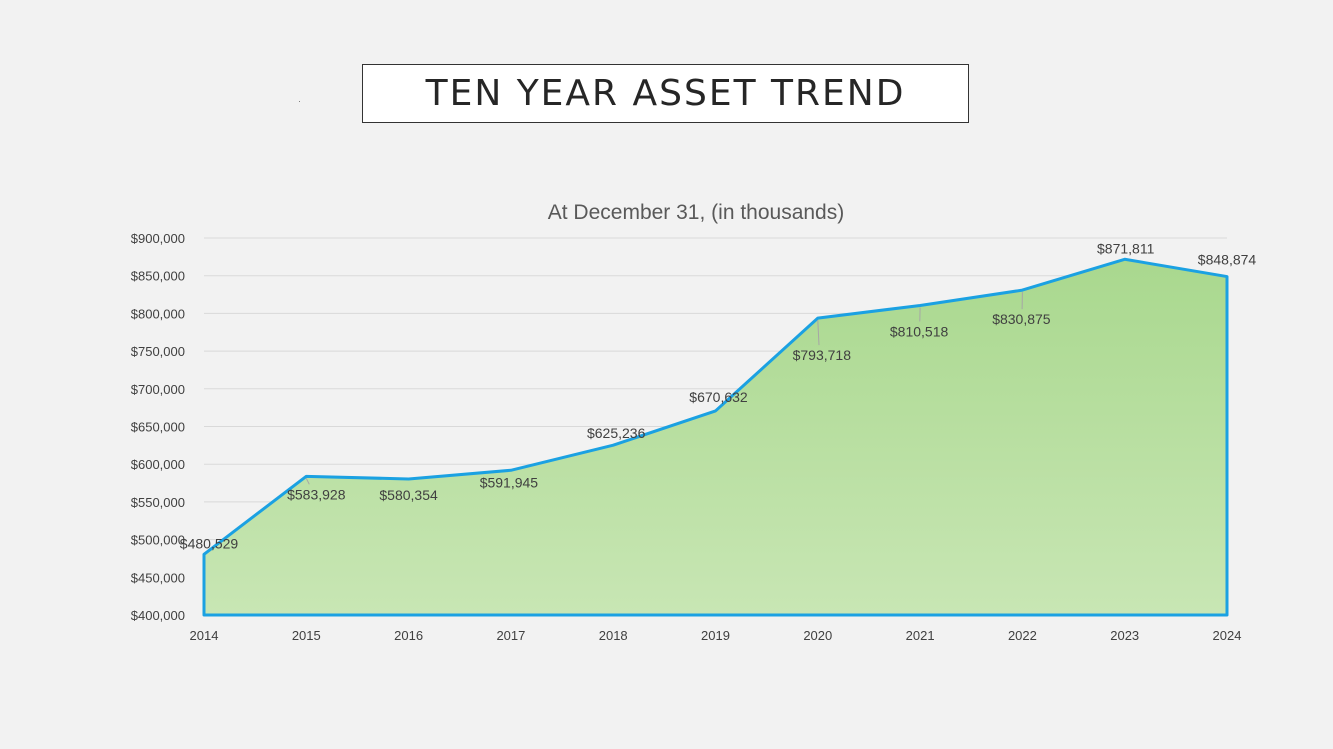 The height and width of the screenshot is (749, 1333). Describe the element at coordinates (1022, 635) in the screenshot. I see `x-tick-label: 2022` at that location.